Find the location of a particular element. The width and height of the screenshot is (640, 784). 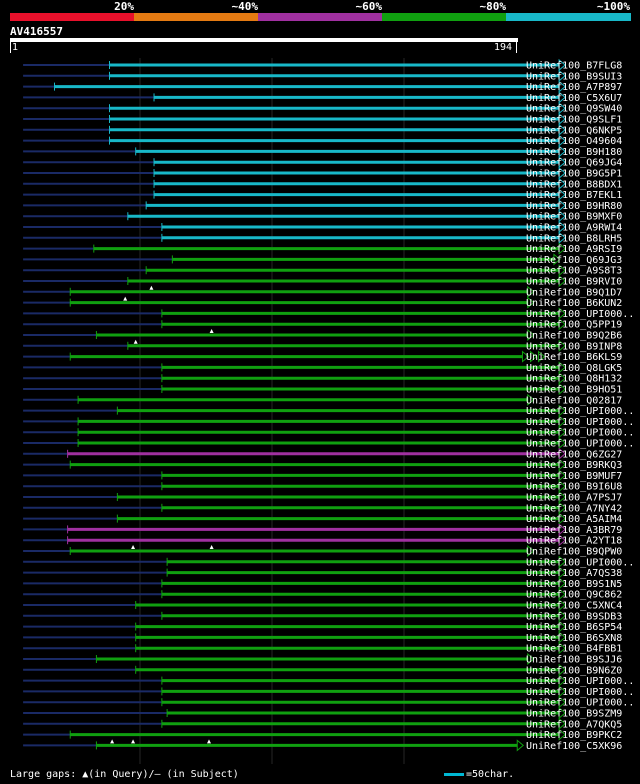

hit-row: UniRef100_B9I6U8 is located at coordinates (322, 486).